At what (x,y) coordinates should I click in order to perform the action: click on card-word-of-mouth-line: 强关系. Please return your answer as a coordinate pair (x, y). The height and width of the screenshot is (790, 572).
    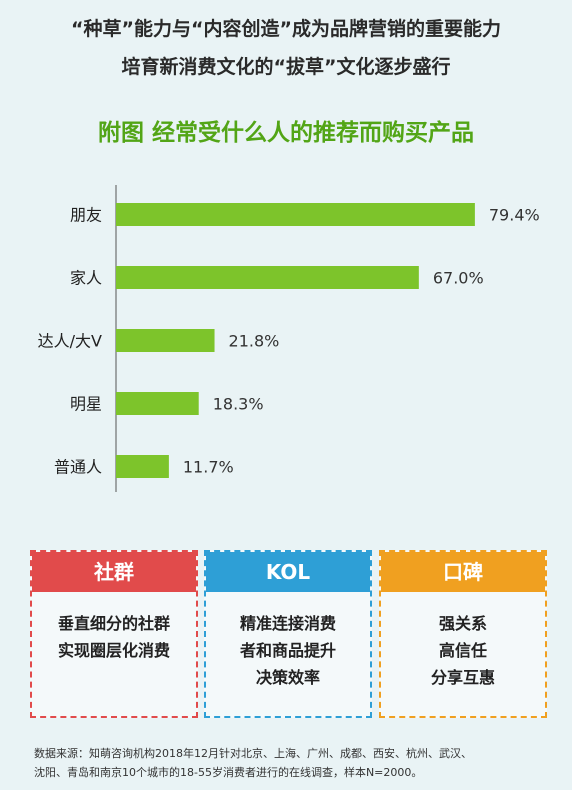
    Looking at the image, I should click on (462, 623).